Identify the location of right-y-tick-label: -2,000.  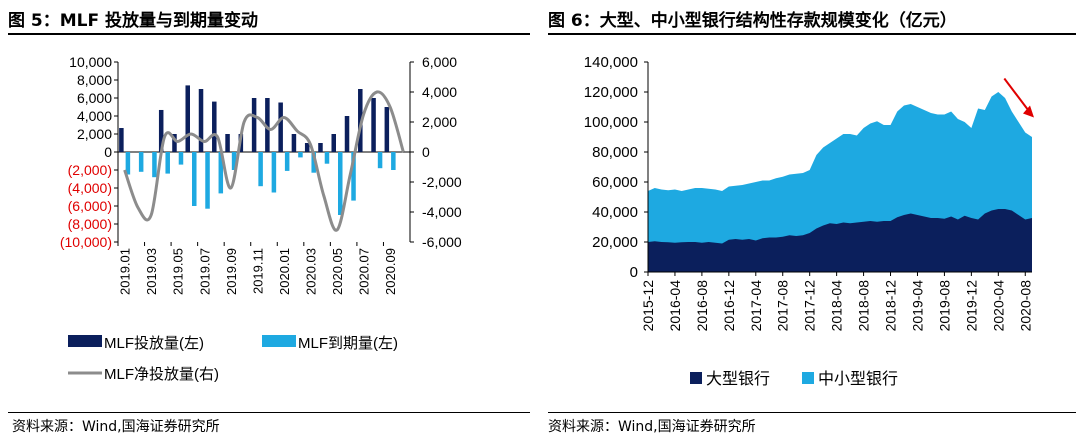
(442, 182).